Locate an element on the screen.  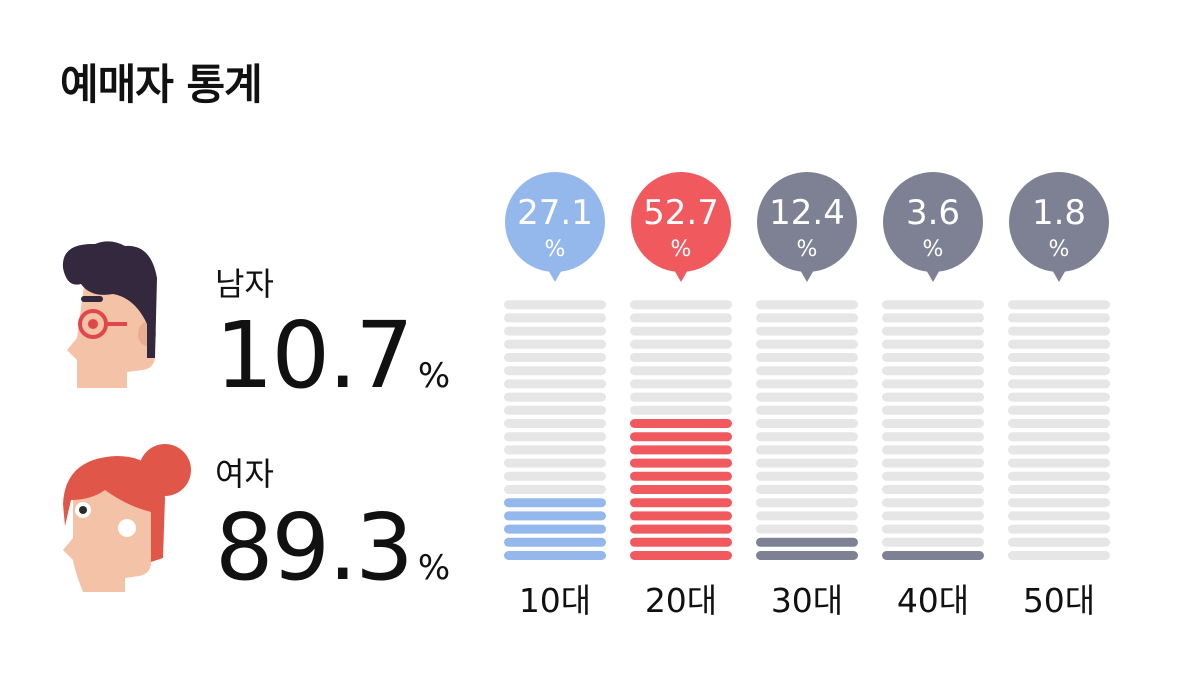
category-label: 40대 is located at coordinates (933, 600).